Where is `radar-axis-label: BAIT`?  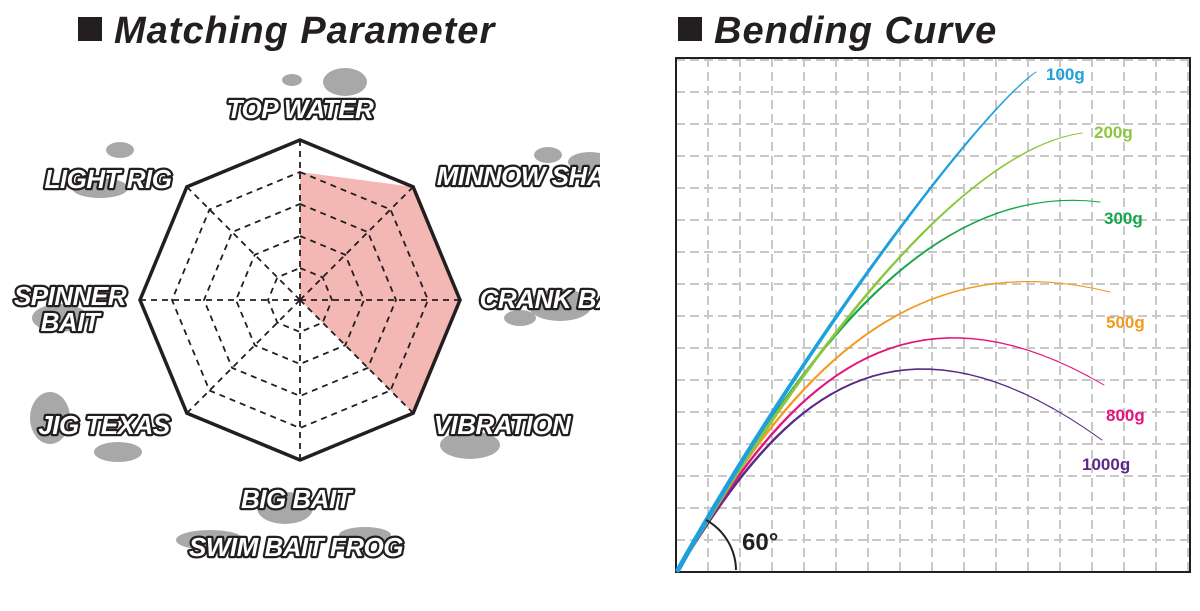
radar-axis-label: BAIT is located at coordinates (71, 322).